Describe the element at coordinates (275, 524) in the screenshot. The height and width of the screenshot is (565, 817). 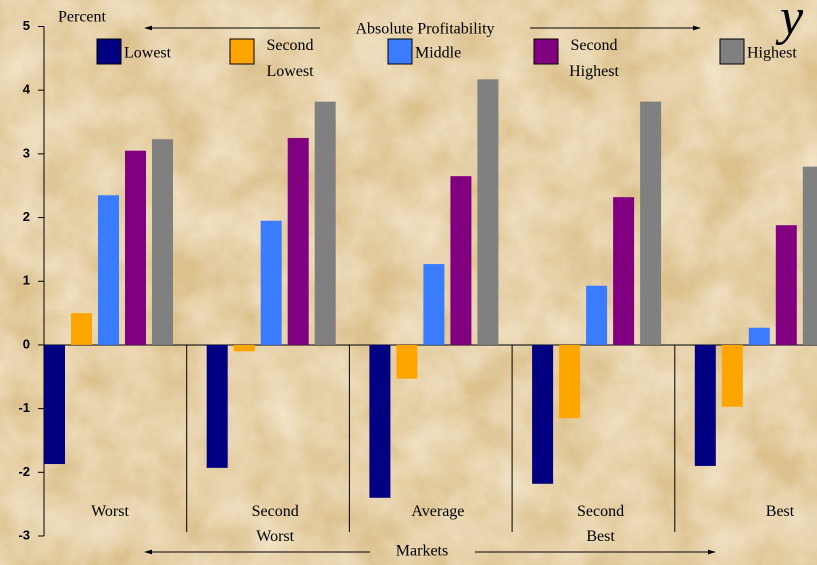
I see `x-tick-label: Second Worst` at that location.